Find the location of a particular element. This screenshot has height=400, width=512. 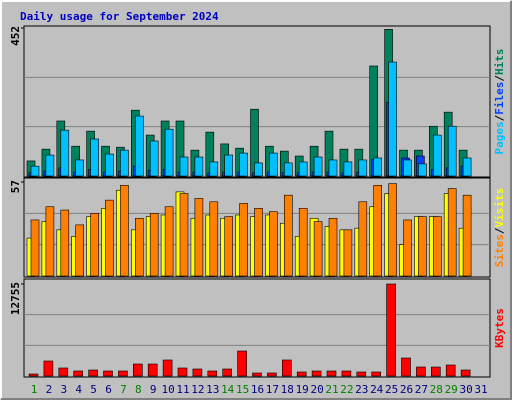

legend: Sites/Visits is located at coordinates (499, 228).